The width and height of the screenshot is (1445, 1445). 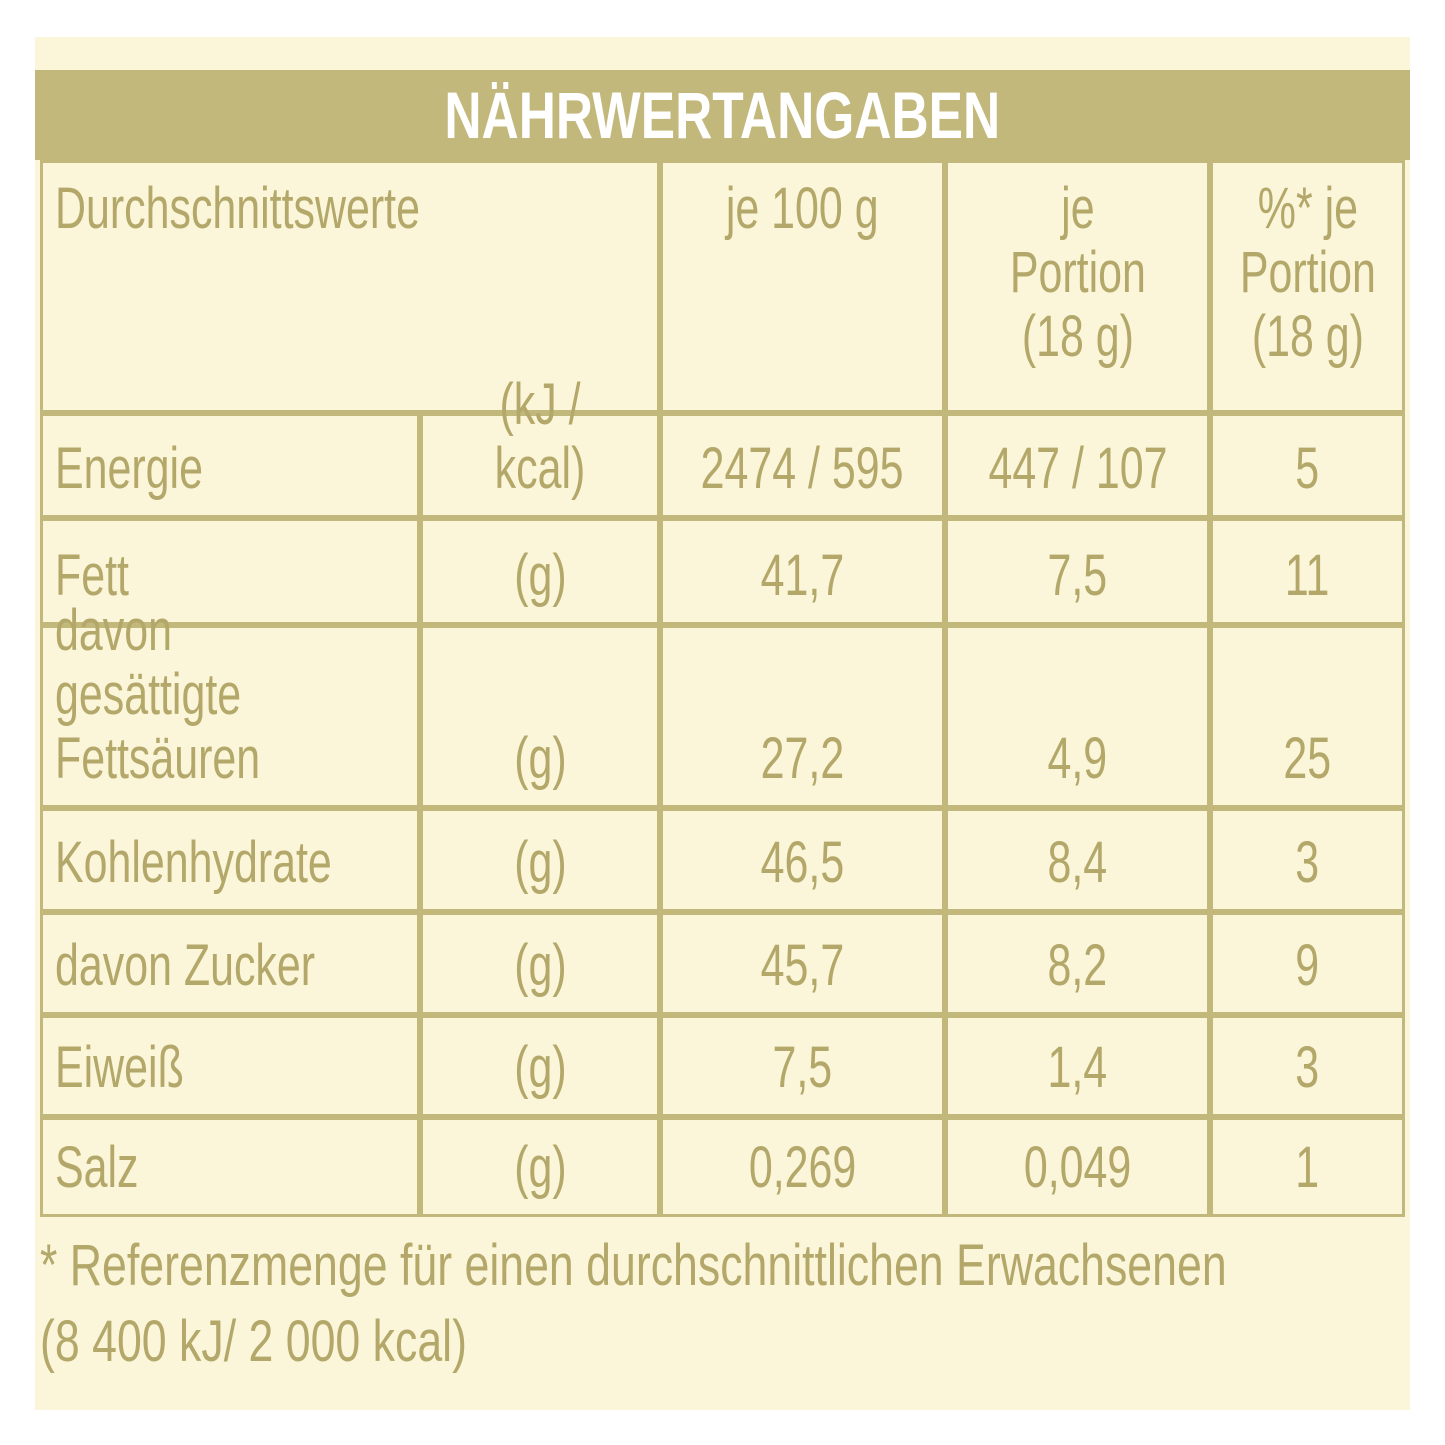 I want to click on value: 9, so click(x=1307, y=963).